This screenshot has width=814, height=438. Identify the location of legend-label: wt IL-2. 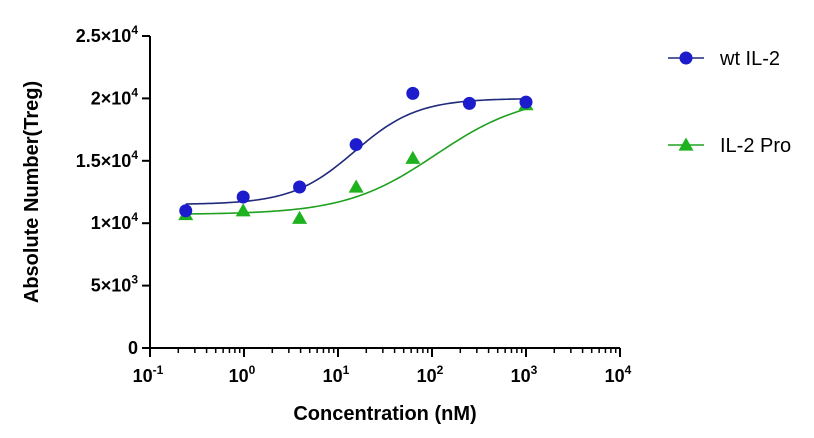
(749, 59).